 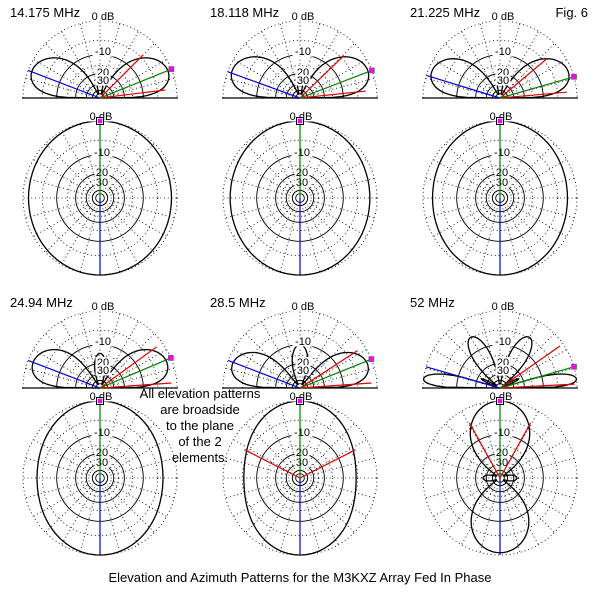 I want to click on elevation-plot-14175: 0 dB -10 20 30, so click(x=100, y=56).